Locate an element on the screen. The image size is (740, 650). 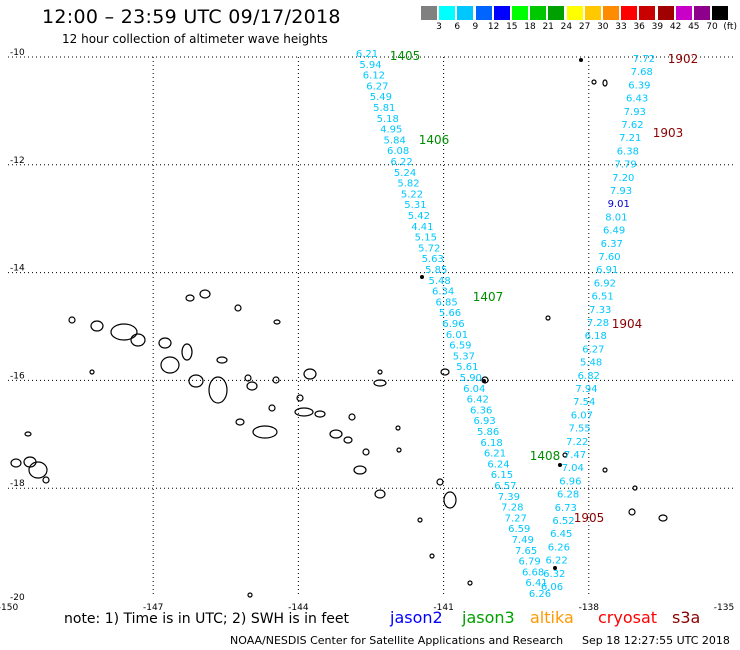
swh-value-label: 4.95 is located at coordinates (391, 130).